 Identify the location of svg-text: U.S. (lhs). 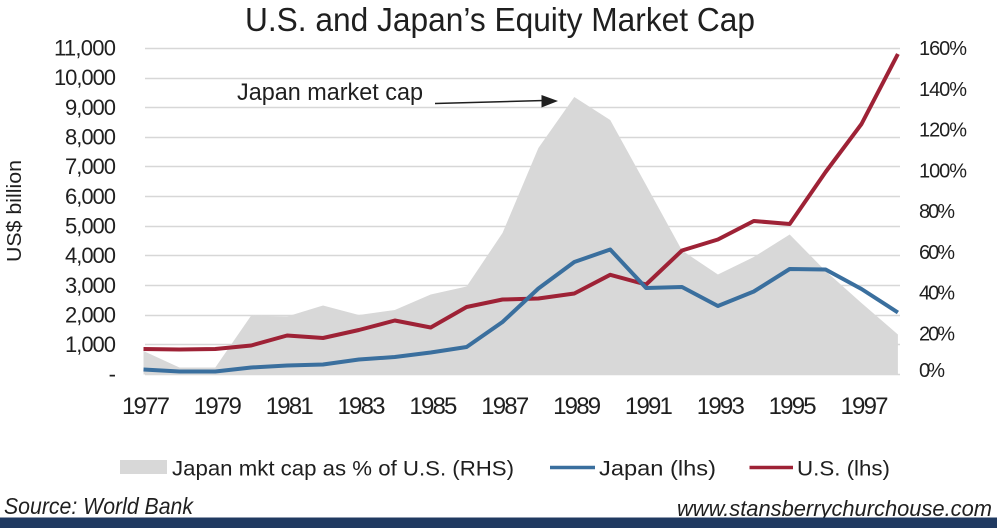
(843, 469).